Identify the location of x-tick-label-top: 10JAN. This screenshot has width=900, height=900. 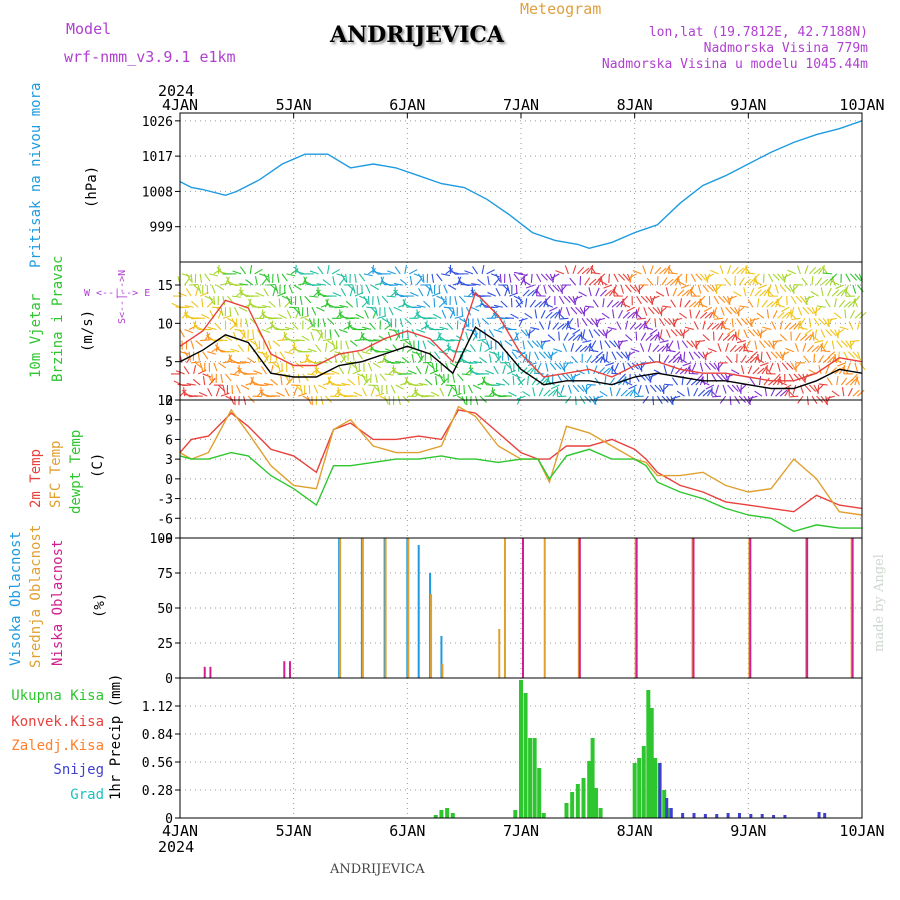
(861, 105).